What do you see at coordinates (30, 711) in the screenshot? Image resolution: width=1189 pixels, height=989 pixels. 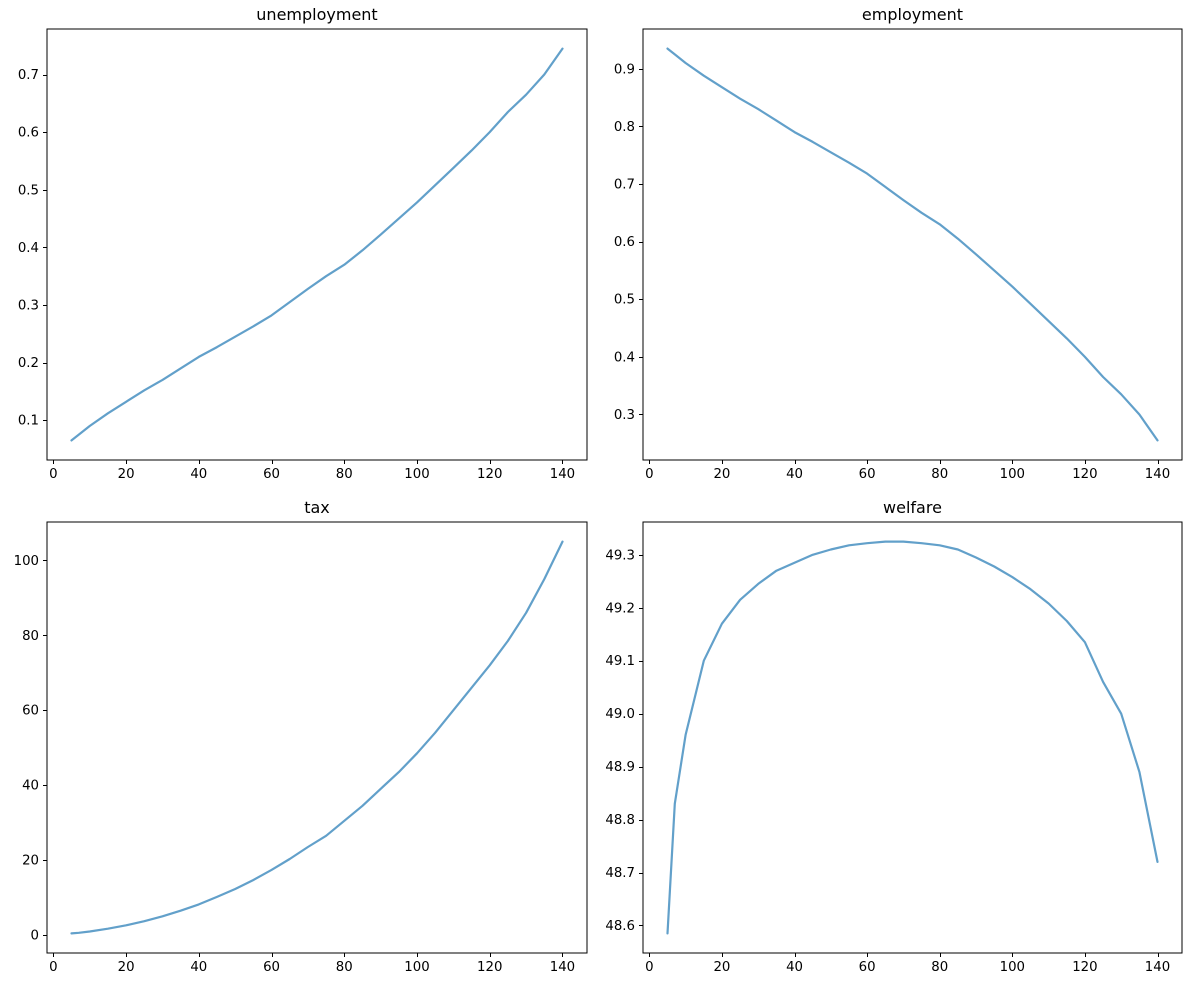 I see `y-tick-label: 60` at bounding box center [30, 711].